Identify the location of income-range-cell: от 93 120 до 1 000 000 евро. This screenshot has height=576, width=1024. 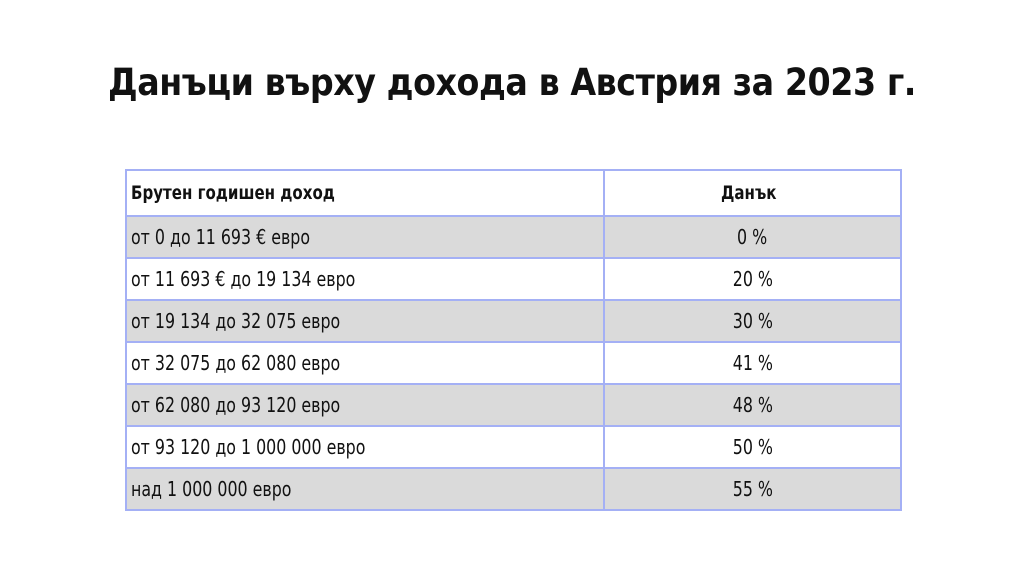
(365, 447).